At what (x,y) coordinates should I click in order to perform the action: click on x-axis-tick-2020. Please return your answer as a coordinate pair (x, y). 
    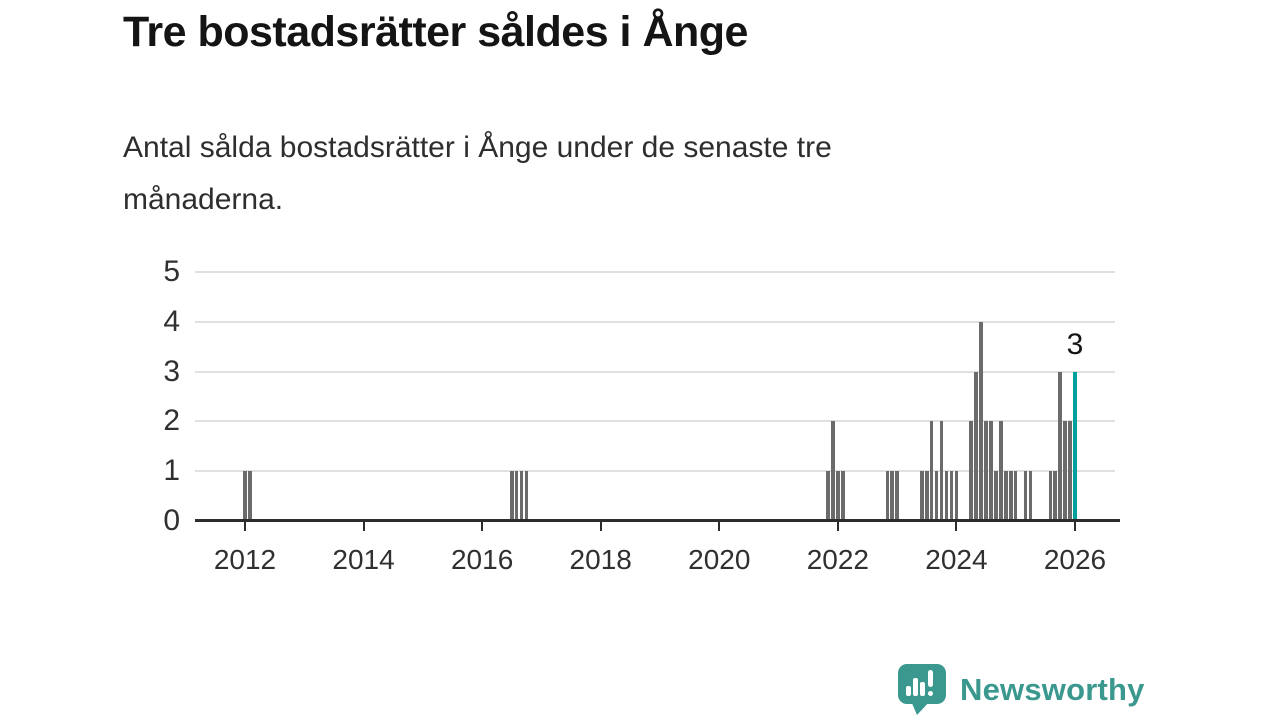
    Looking at the image, I should click on (719, 526).